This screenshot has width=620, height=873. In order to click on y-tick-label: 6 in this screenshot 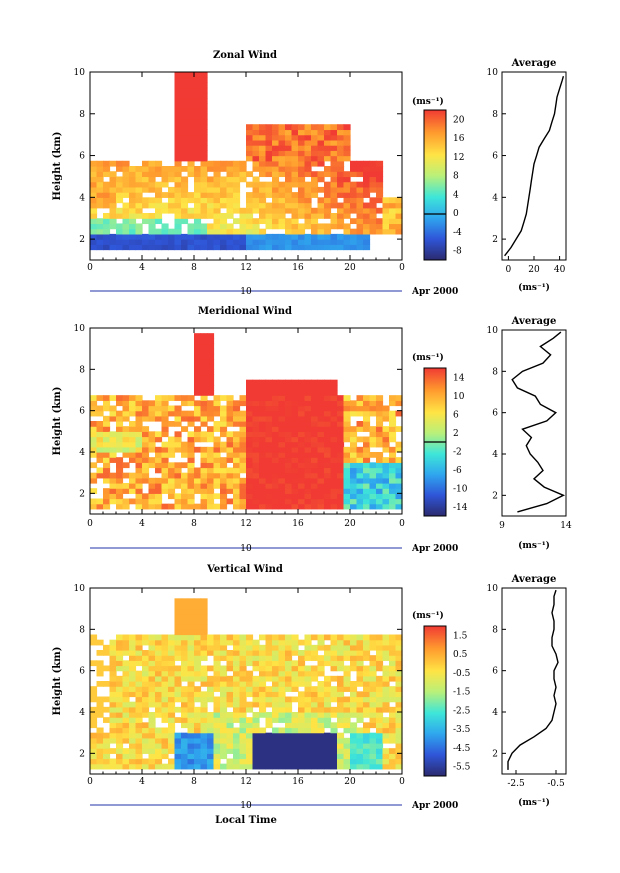, I will do `click(82, 412)`.